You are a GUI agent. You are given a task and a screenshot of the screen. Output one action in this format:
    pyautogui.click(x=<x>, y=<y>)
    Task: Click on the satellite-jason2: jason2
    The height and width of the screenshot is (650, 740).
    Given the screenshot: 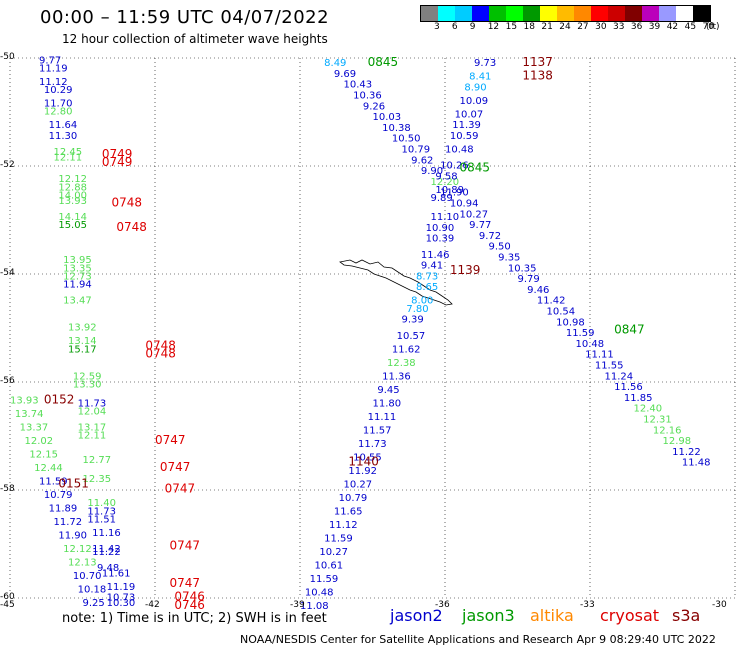 What is the action you would take?
    pyautogui.click(x=416, y=615)
    